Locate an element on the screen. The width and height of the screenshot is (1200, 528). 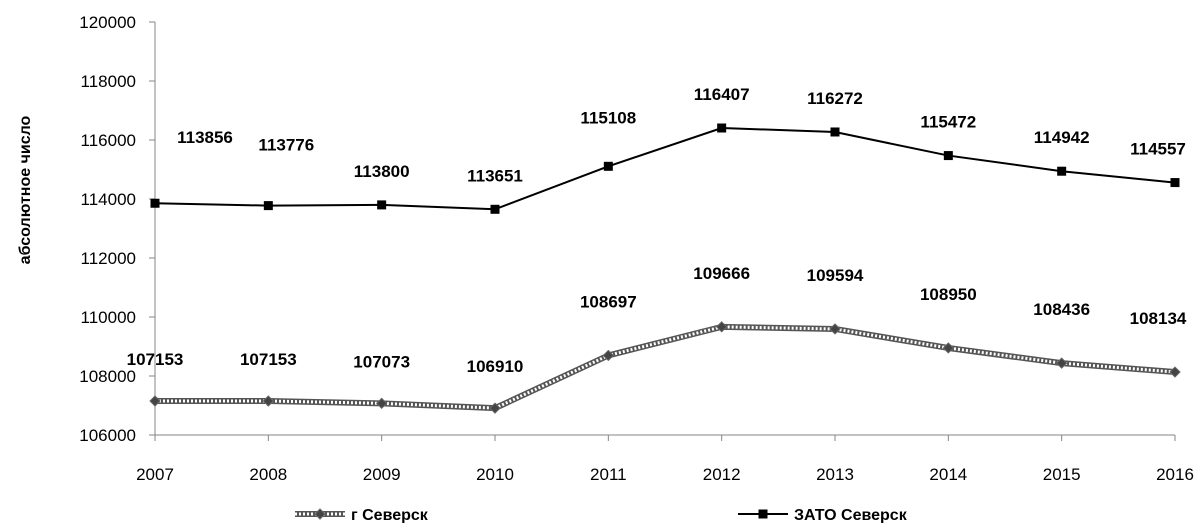
x-tick-label: 2013 is located at coordinates (835, 474).